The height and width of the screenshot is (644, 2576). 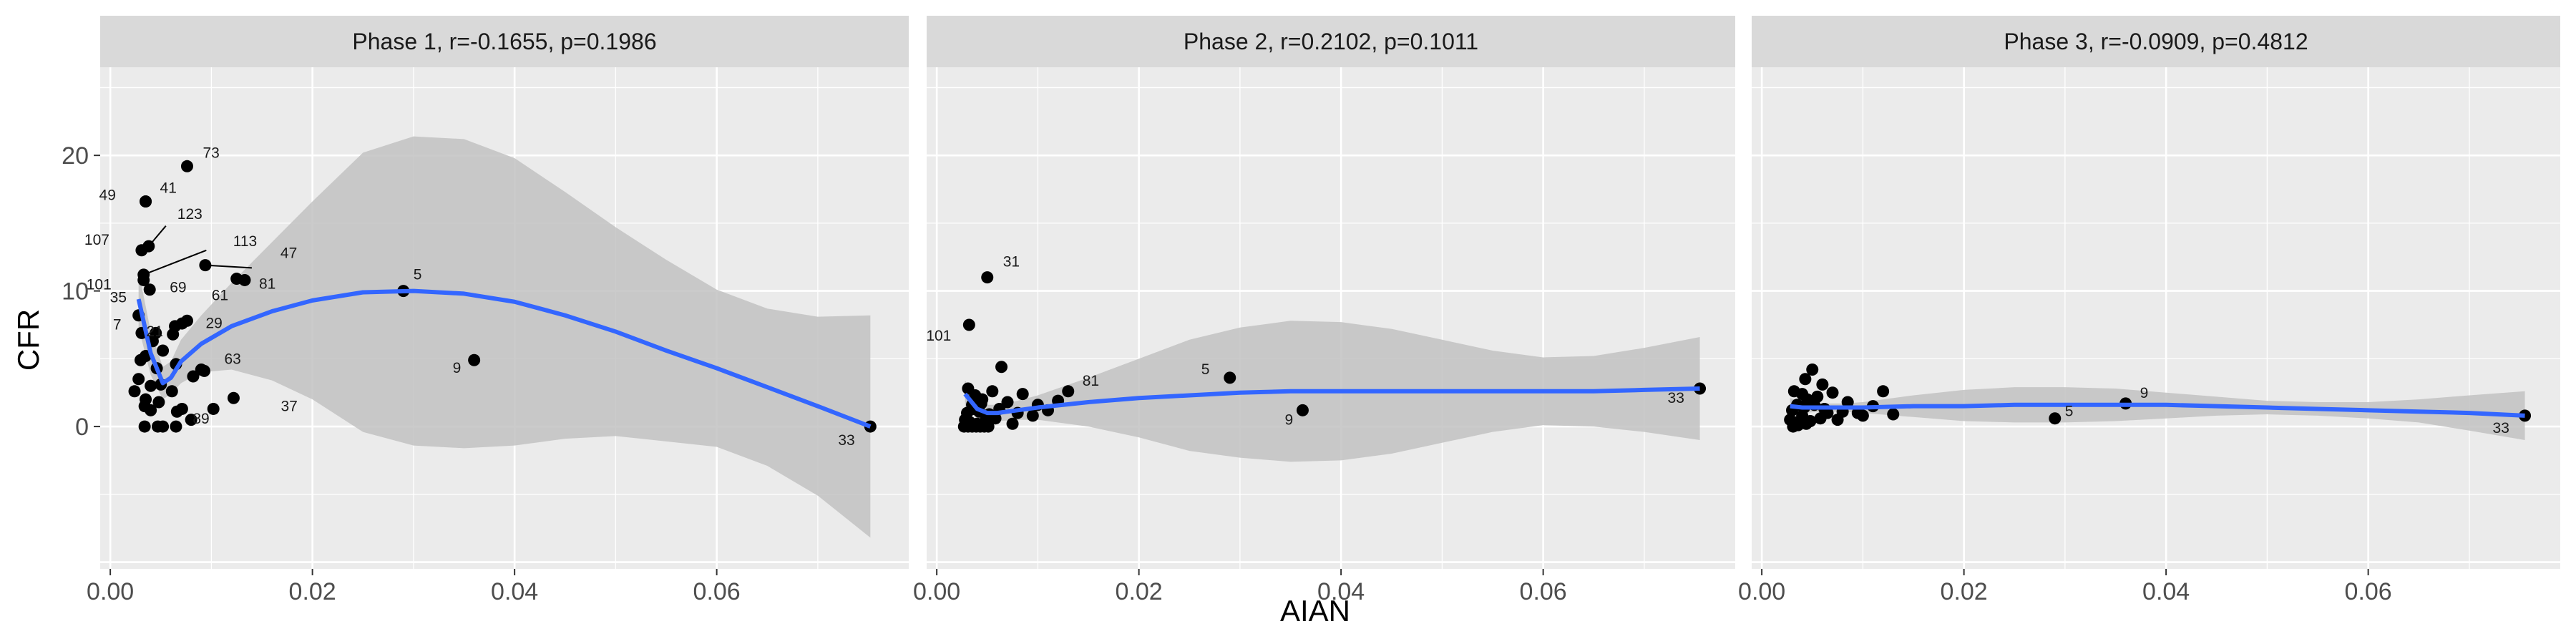 I want to click on point-label: 47, so click(x=288, y=253).